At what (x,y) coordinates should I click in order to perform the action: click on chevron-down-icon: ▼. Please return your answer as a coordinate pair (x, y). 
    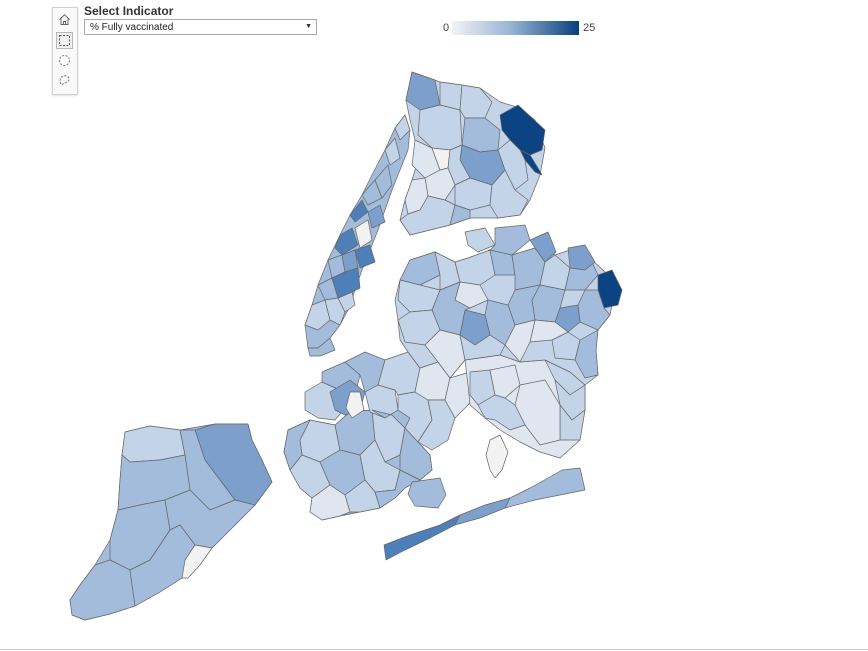
    Looking at the image, I should click on (308, 26).